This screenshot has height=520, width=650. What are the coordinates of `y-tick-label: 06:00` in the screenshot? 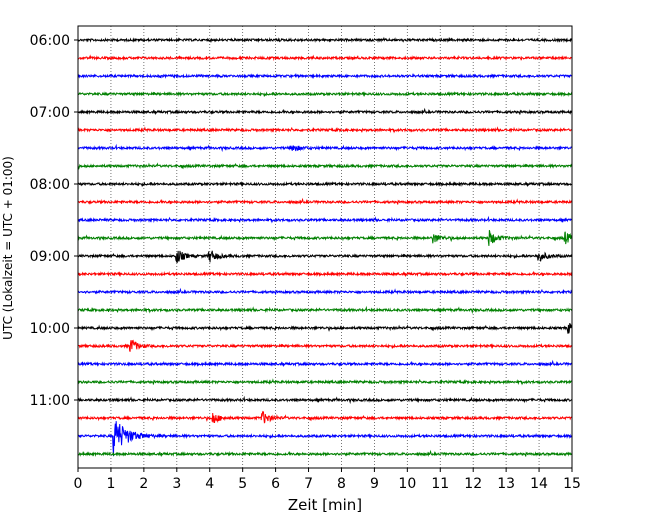 It's located at (50, 41).